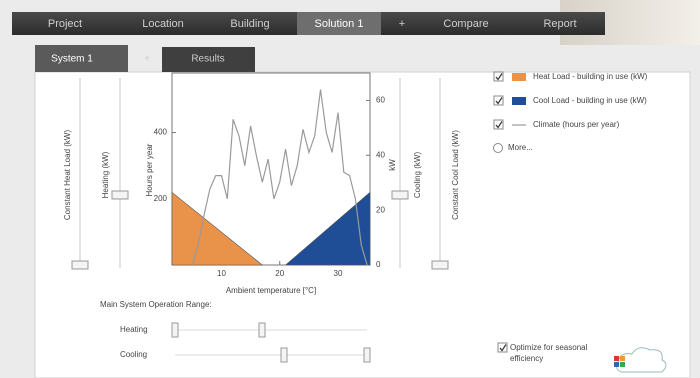  Describe the element at coordinates (402, 24) in the screenshot. I see `nav-tab: +` at that location.